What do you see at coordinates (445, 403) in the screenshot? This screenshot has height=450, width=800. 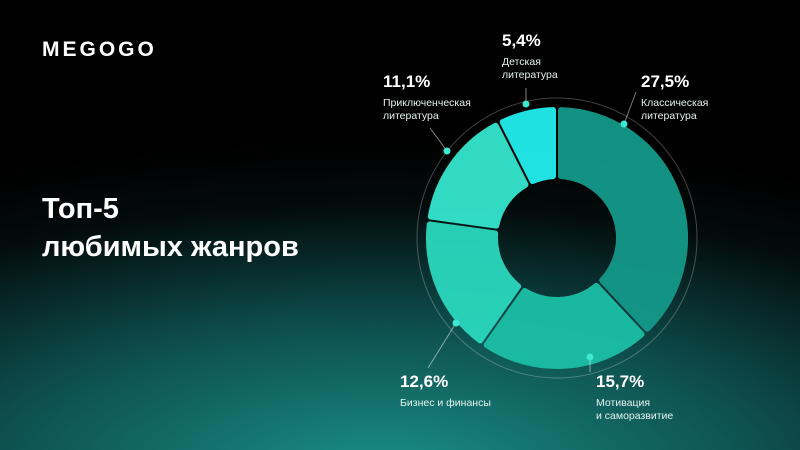 I see `category-label: Бизнес и финансы` at bounding box center [445, 403].